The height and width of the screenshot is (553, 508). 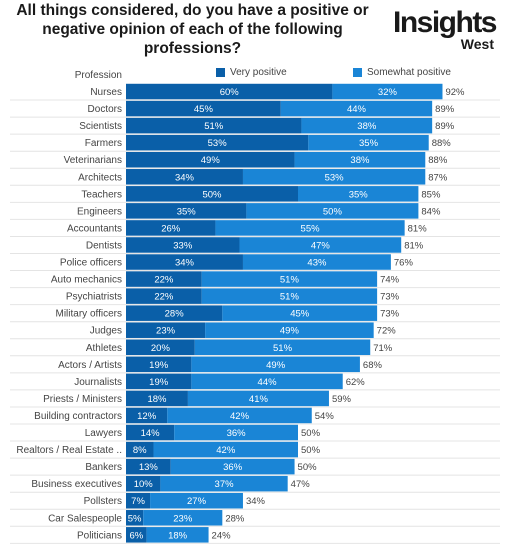 What do you see at coordinates (106, 92) in the screenshot?
I see `category-label: Nurses` at bounding box center [106, 92].